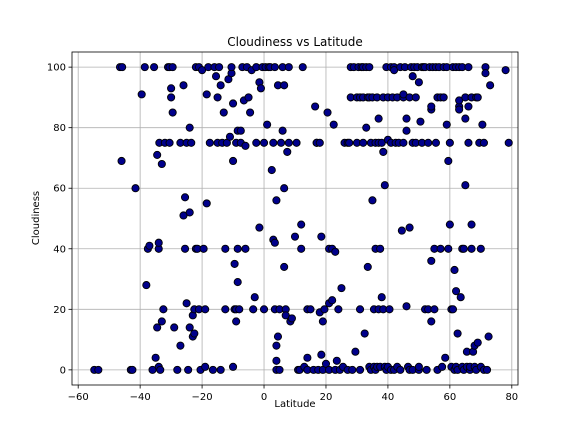 The width and height of the screenshot is (576, 432). I want to click on y-tick-label: 80, so click(59, 128).